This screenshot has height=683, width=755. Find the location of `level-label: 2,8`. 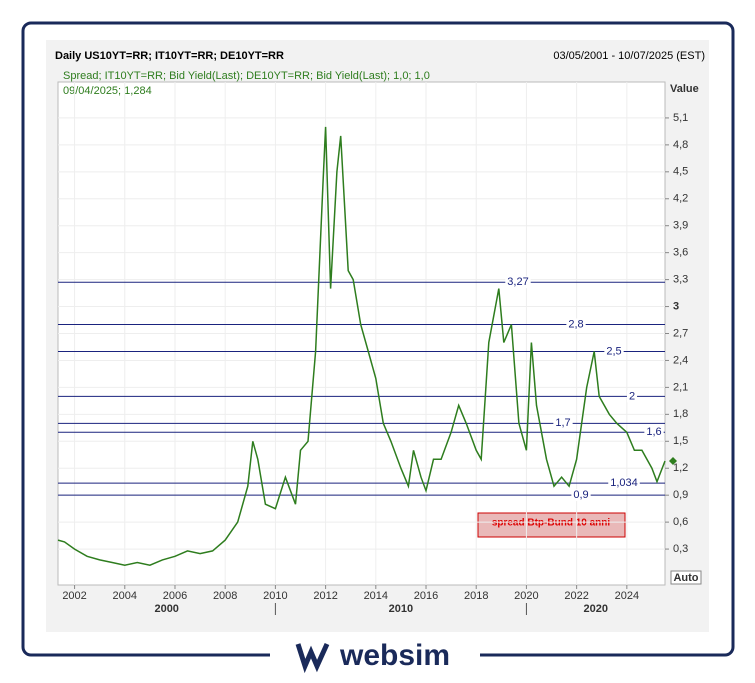

level-label: 2,8 is located at coordinates (575, 324).